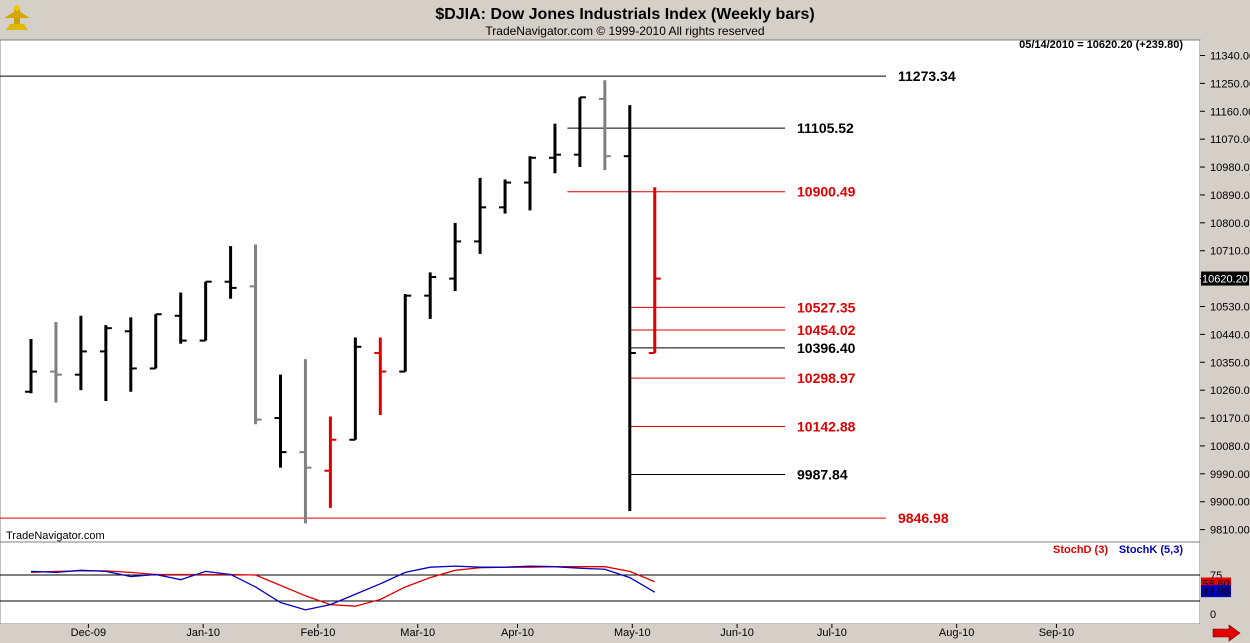 The width and height of the screenshot is (1250, 643). I want to click on level-label: 11273.34, so click(927, 76).